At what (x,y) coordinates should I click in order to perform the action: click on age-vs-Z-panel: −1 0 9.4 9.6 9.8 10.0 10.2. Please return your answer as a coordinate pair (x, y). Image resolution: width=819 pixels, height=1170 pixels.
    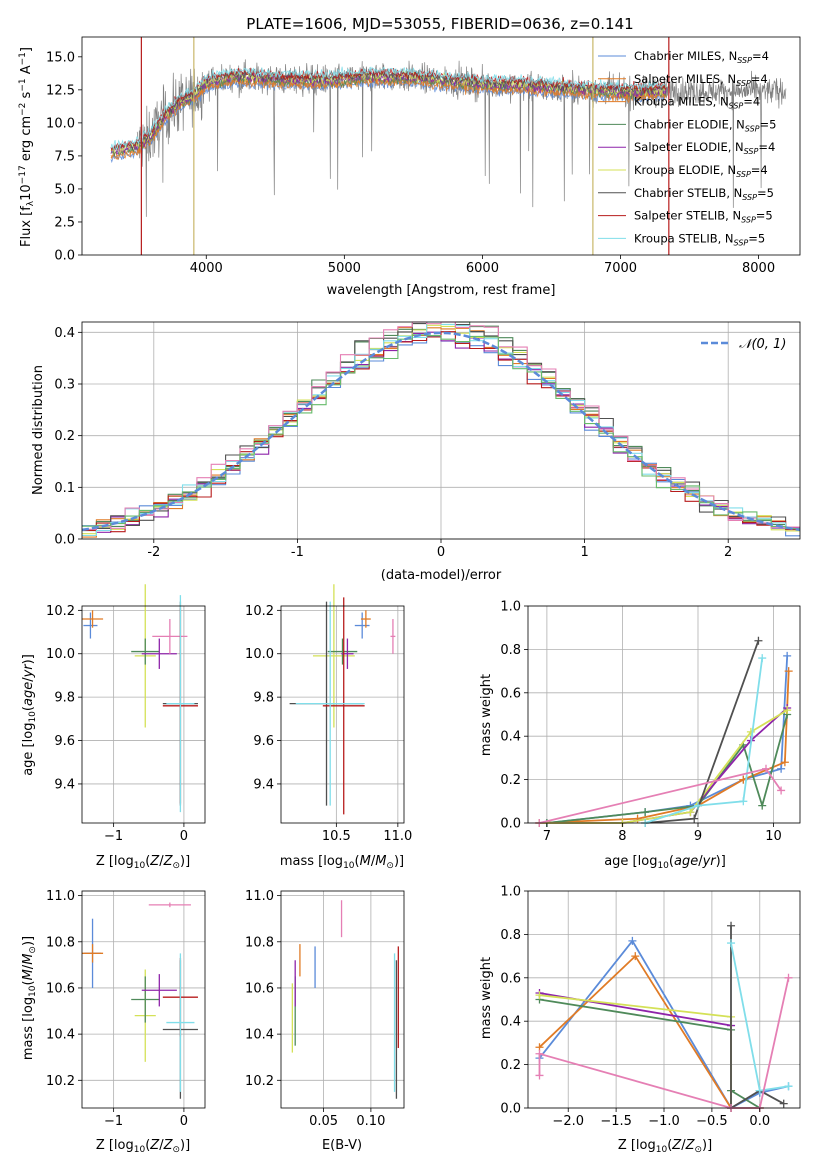
    Looking at the image, I should click on (126, 714).